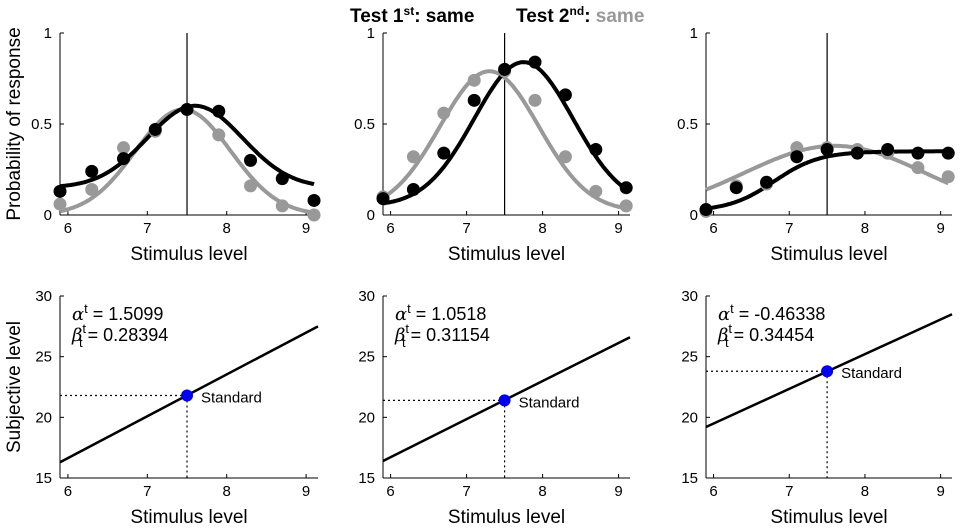 The image size is (964, 531). Describe the element at coordinates (816, 145) in the screenshot. I see `chart-top-right: 6 7 8 9 0 0.5 1 Stimulus level` at that location.